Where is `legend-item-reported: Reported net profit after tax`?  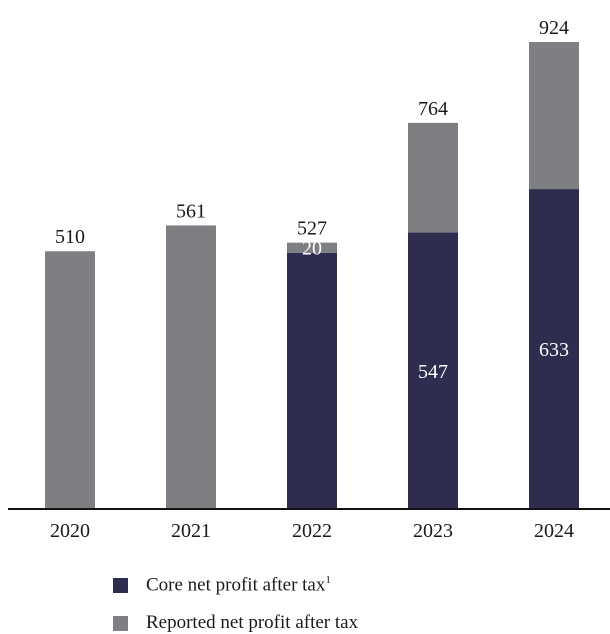
legend-item-reported: Reported net profit after tax is located at coordinates (235, 623).